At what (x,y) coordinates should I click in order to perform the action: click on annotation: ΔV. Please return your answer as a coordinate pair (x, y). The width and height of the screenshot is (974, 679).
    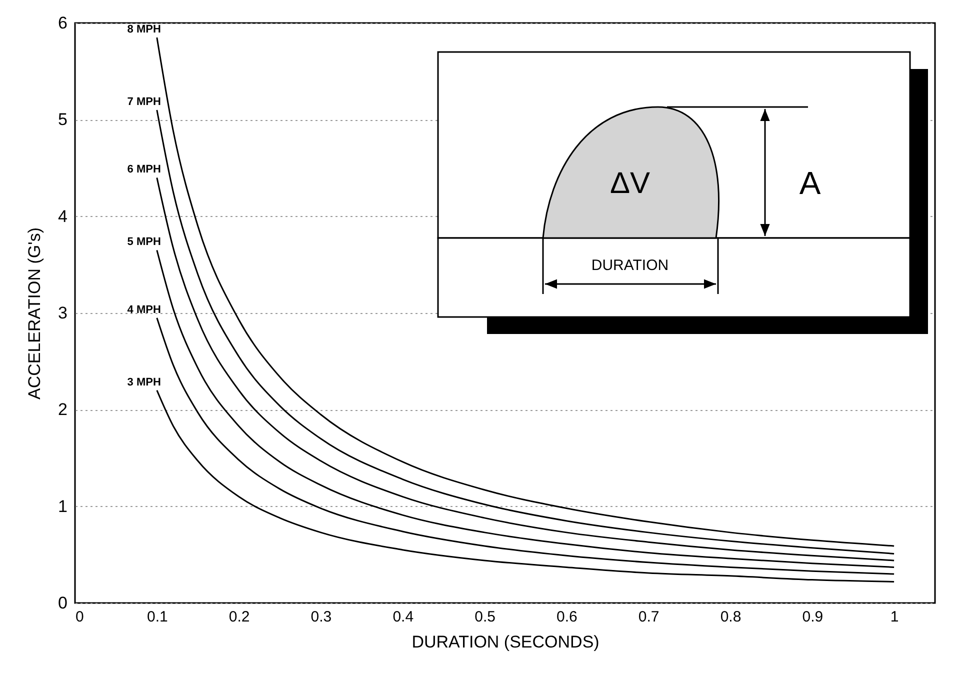
    Looking at the image, I should click on (630, 183).